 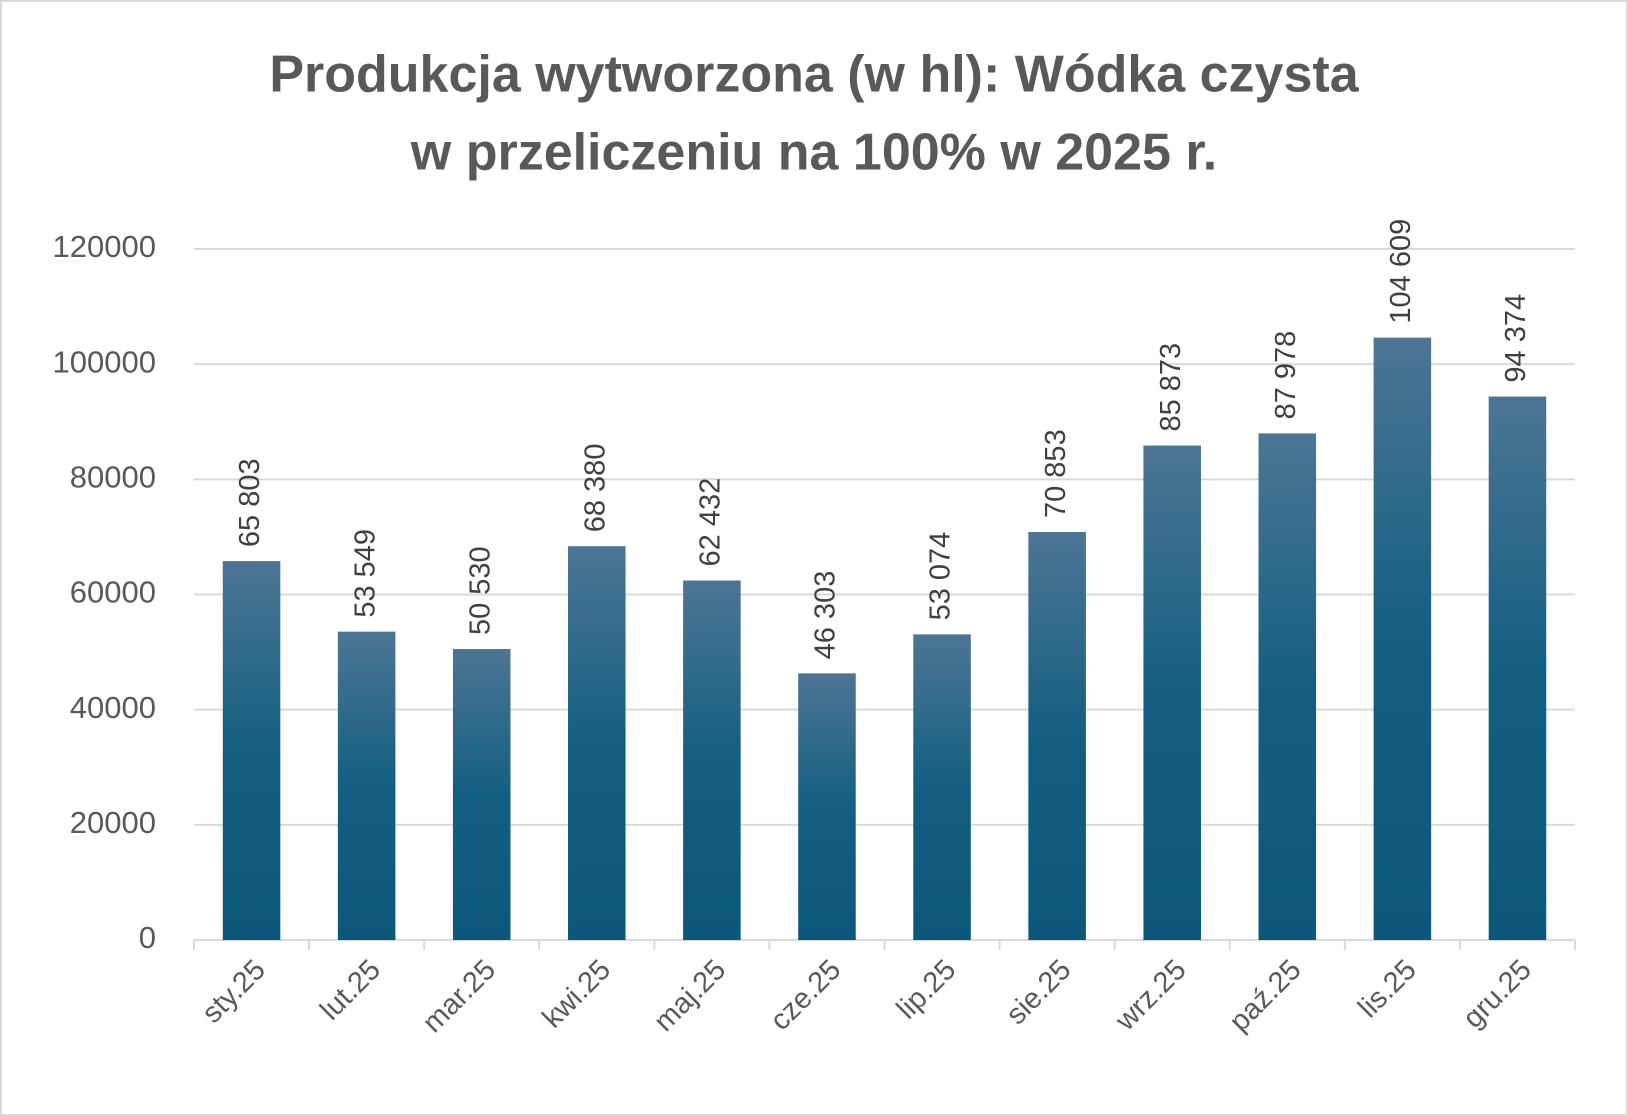 What do you see at coordinates (1401, 271) in the screenshot?
I see `value-label: 104 609` at bounding box center [1401, 271].